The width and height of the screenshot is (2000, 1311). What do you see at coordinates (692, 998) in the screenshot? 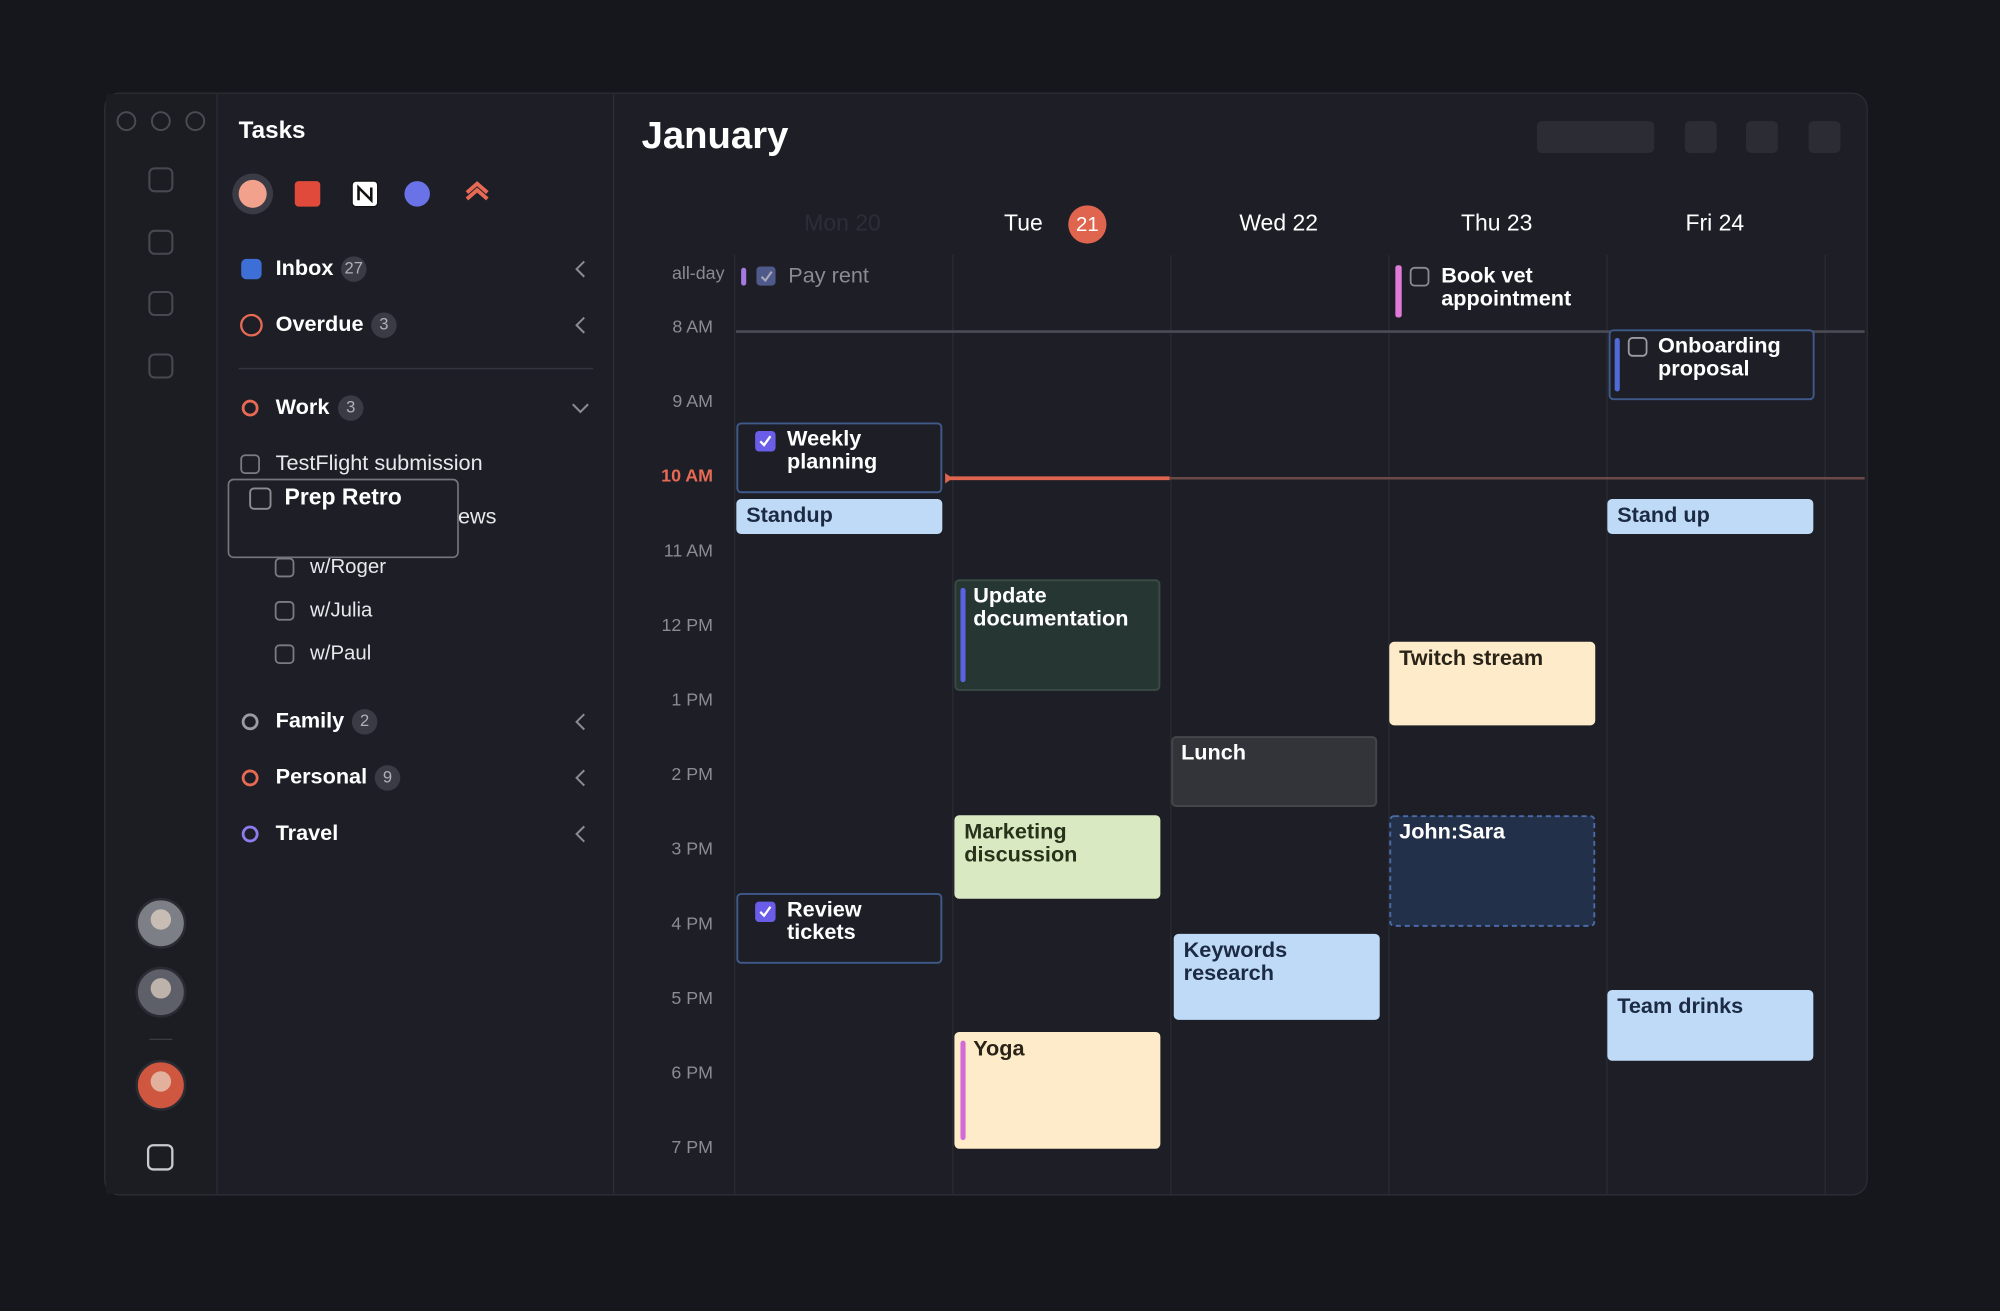
I see `hour-label: 5 PM` at bounding box center [692, 998].